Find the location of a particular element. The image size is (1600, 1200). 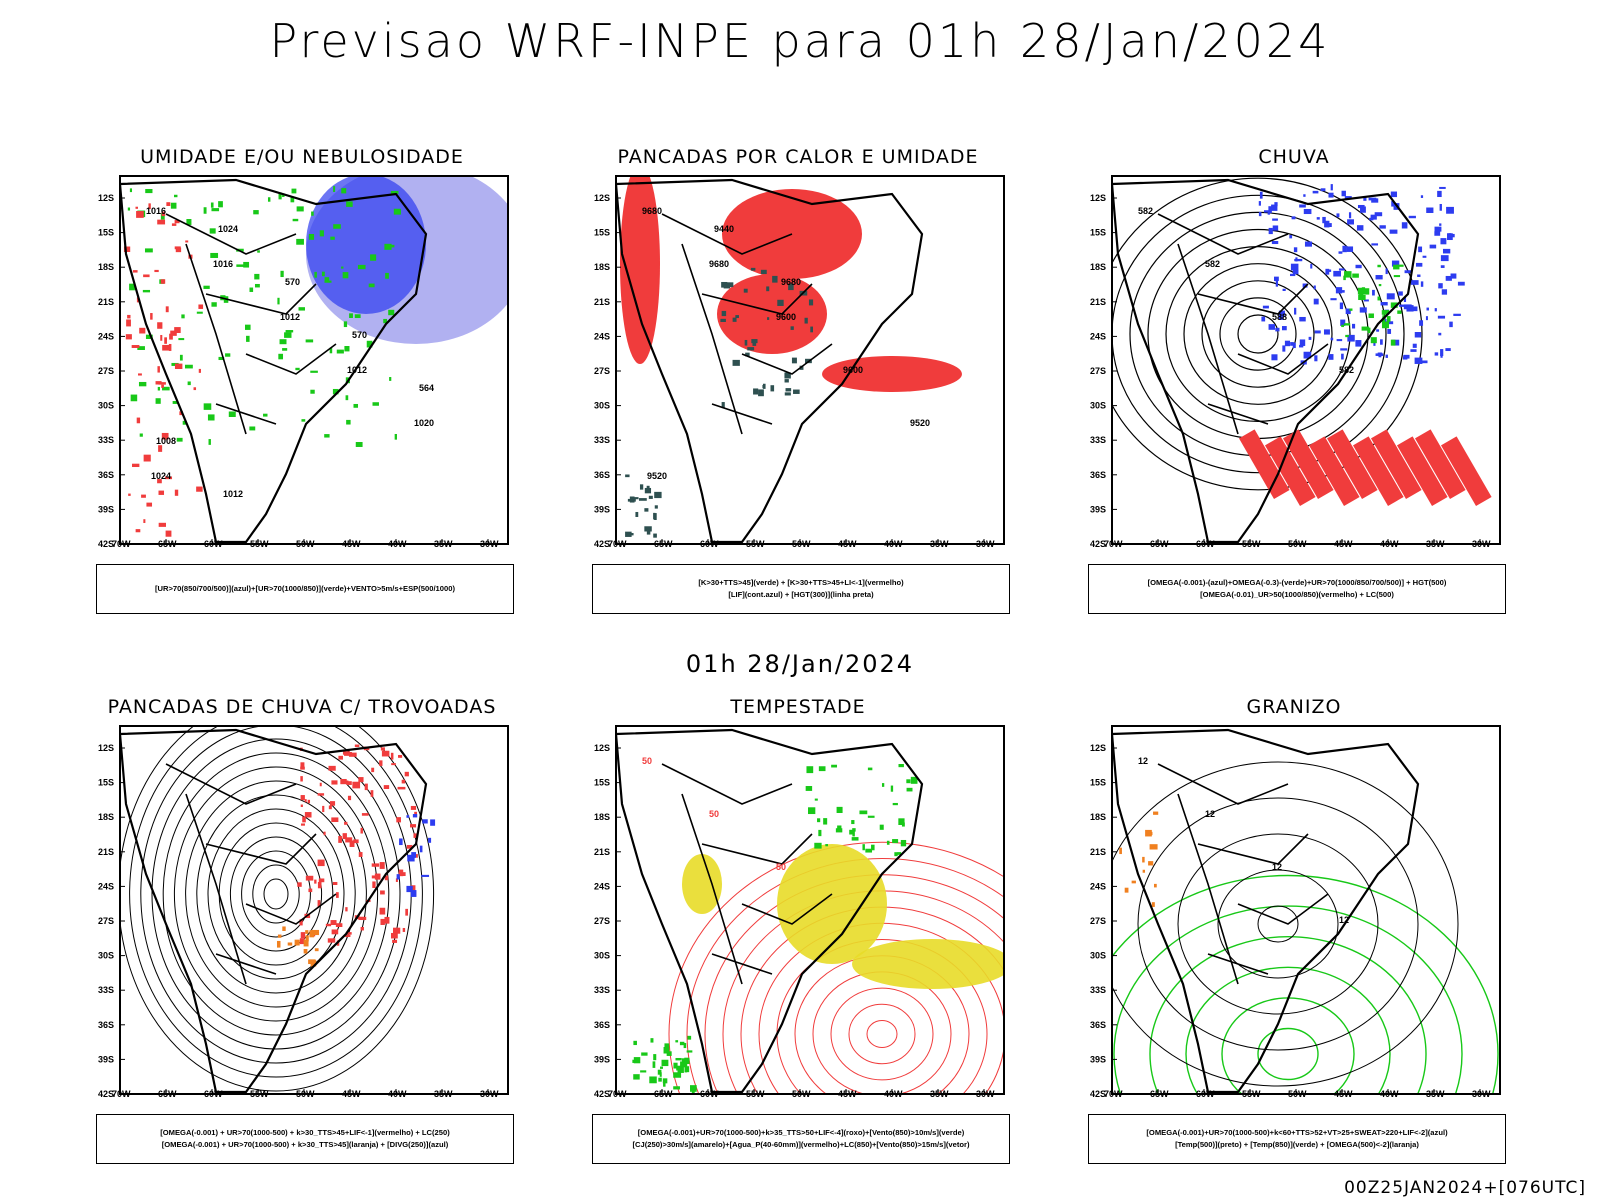

lon-label: 35W is located at coordinates (443, 543).